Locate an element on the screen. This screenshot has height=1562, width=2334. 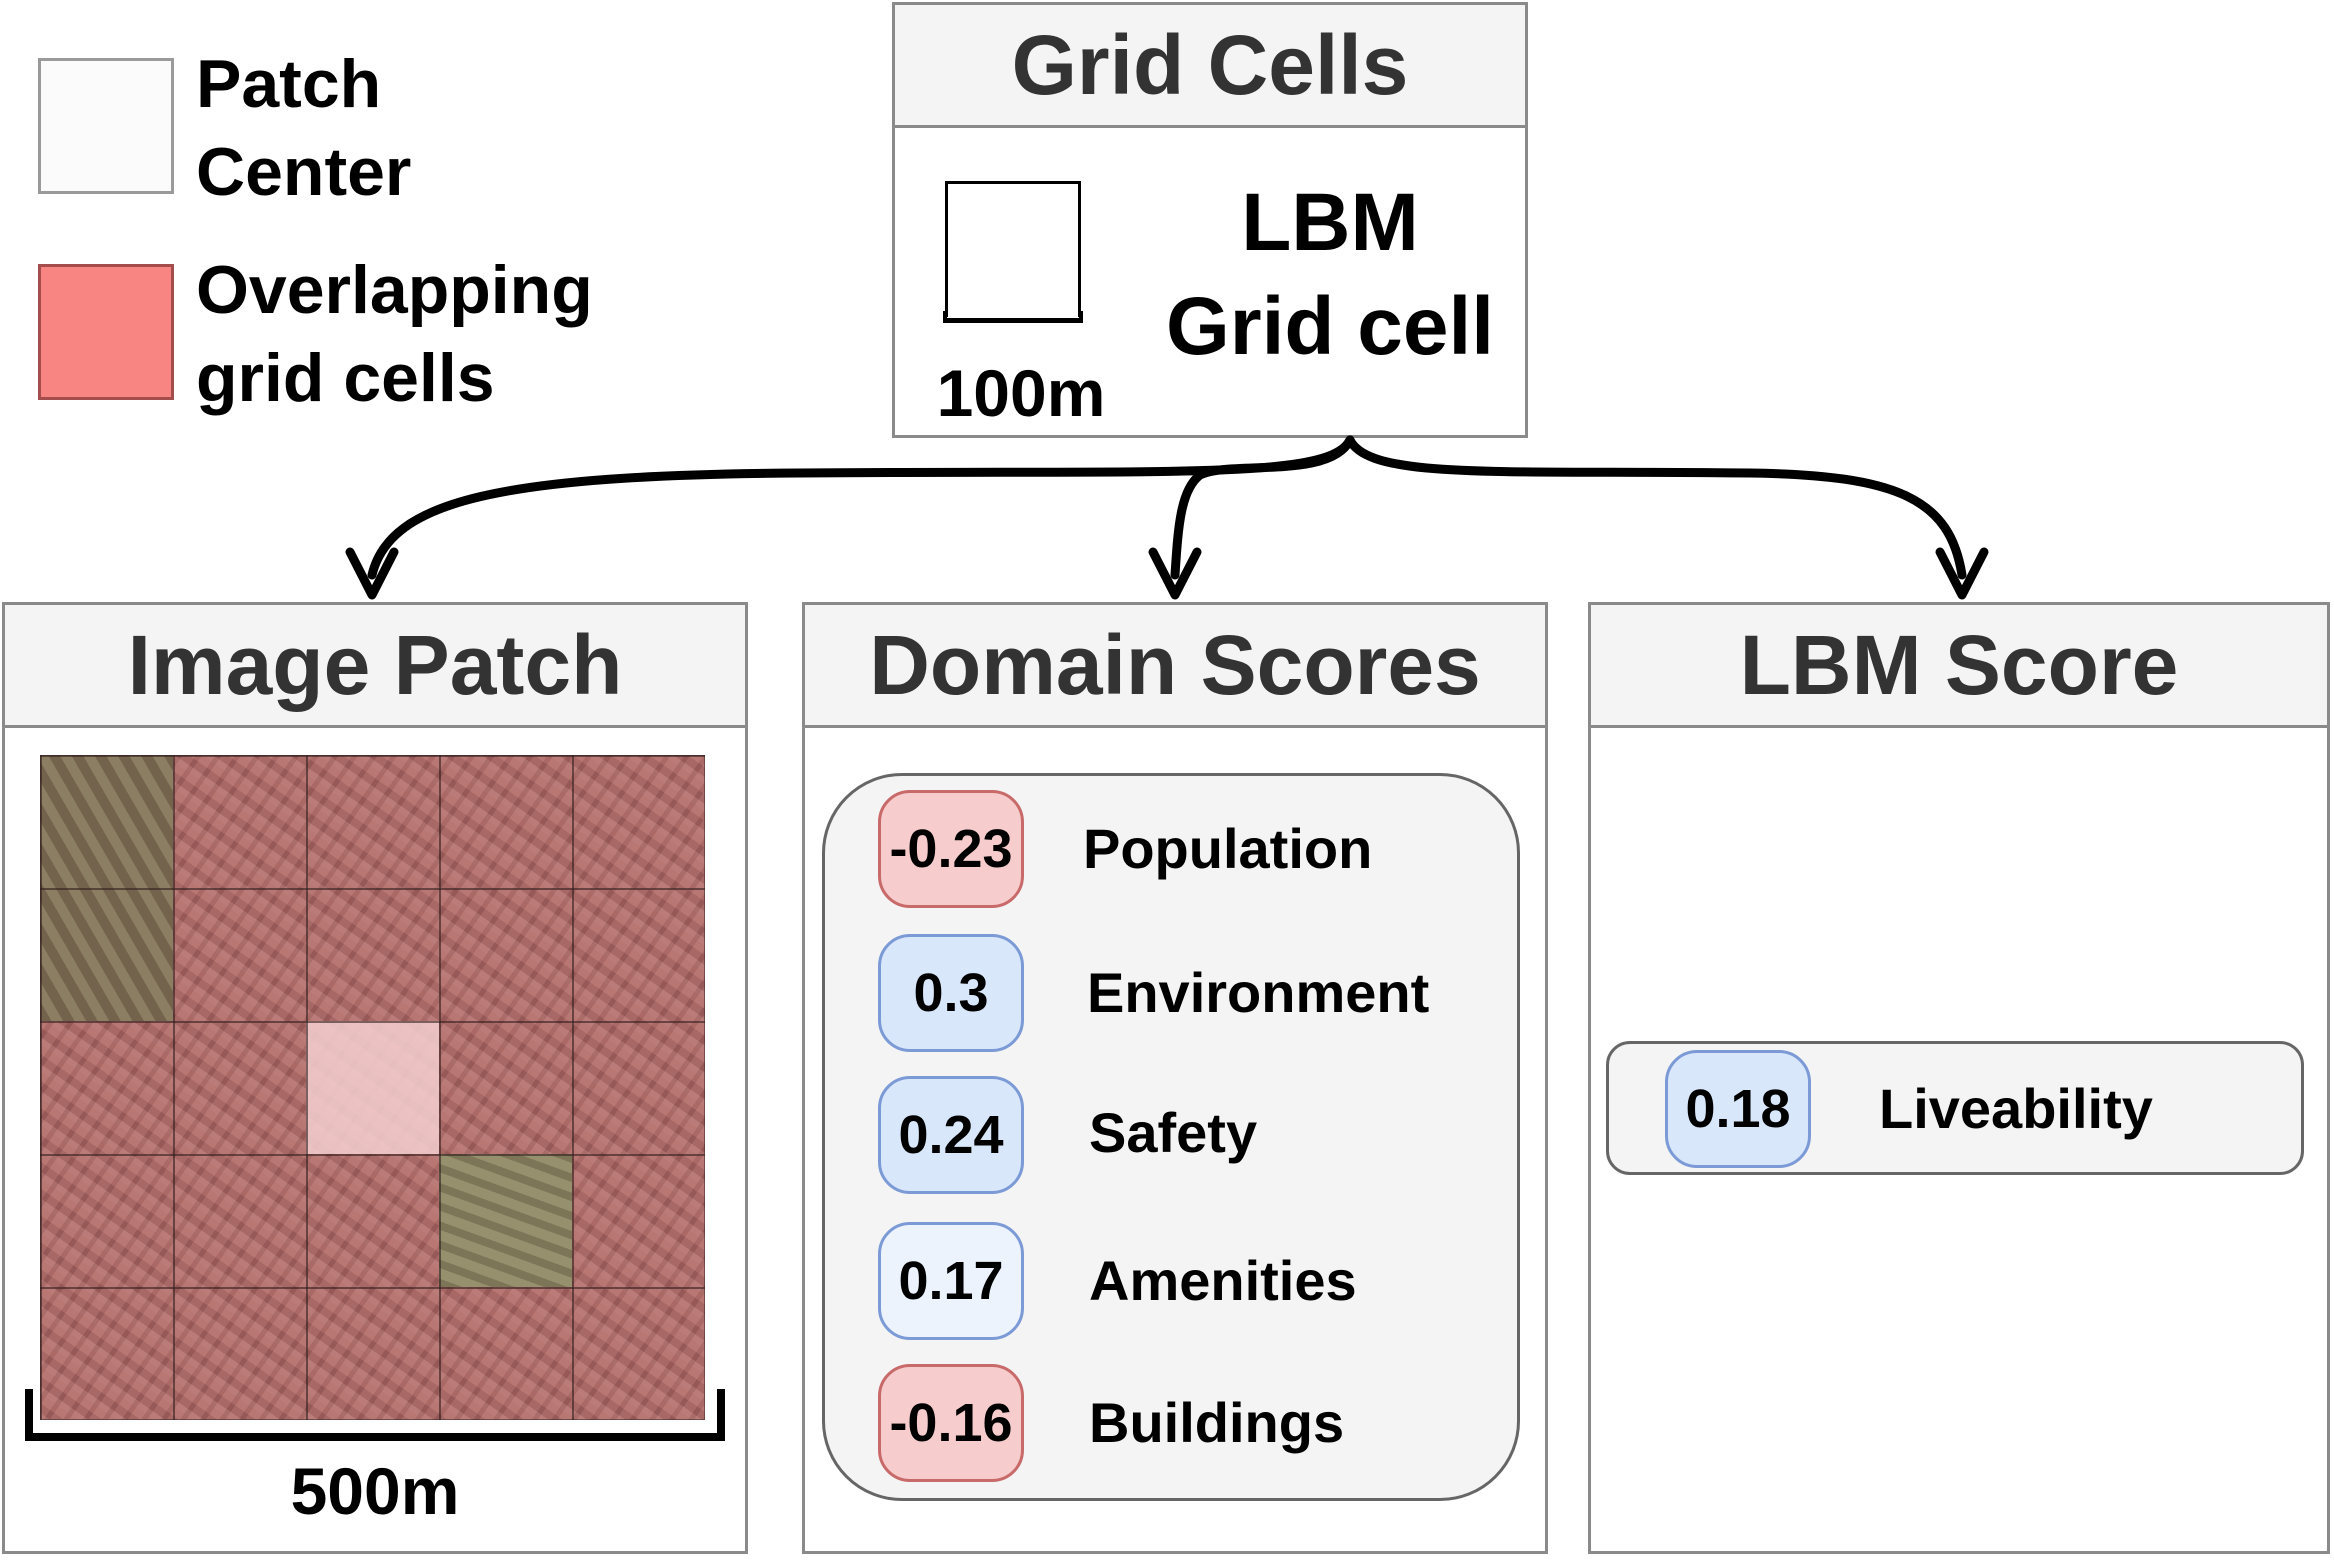
liveability-label: Liveability is located at coordinates (2016, 1108).